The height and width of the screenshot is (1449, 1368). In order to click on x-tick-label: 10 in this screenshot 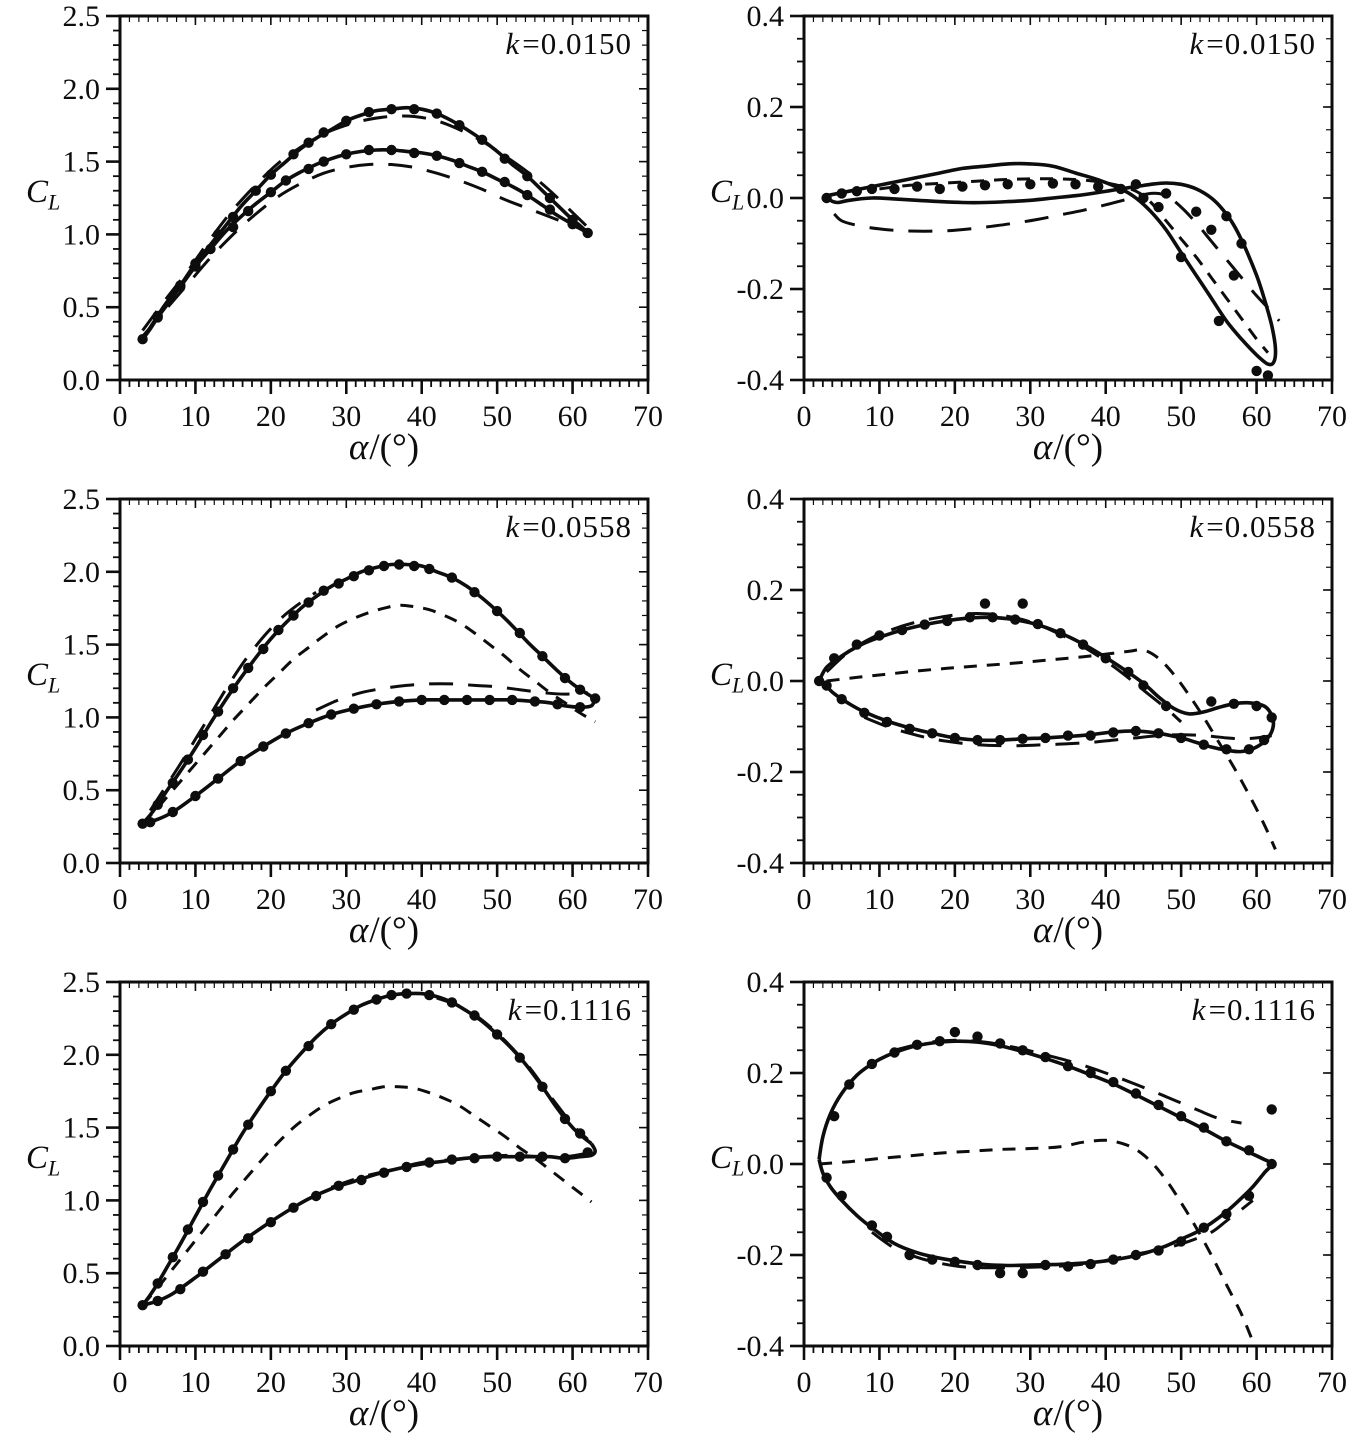, I will do `click(195, 1382)`.